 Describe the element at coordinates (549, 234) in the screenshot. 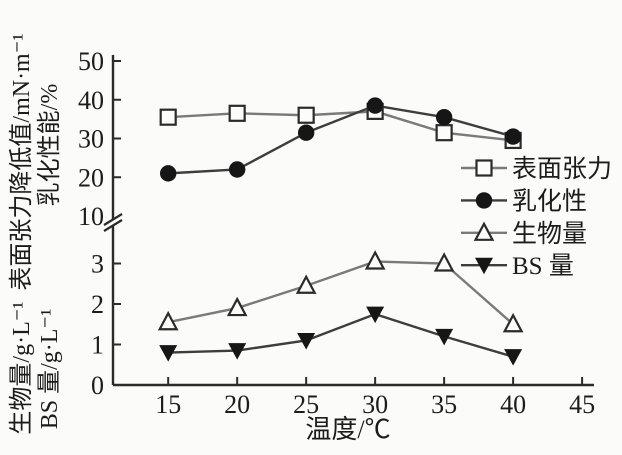

I see `legend-label-2: 生物量` at that location.